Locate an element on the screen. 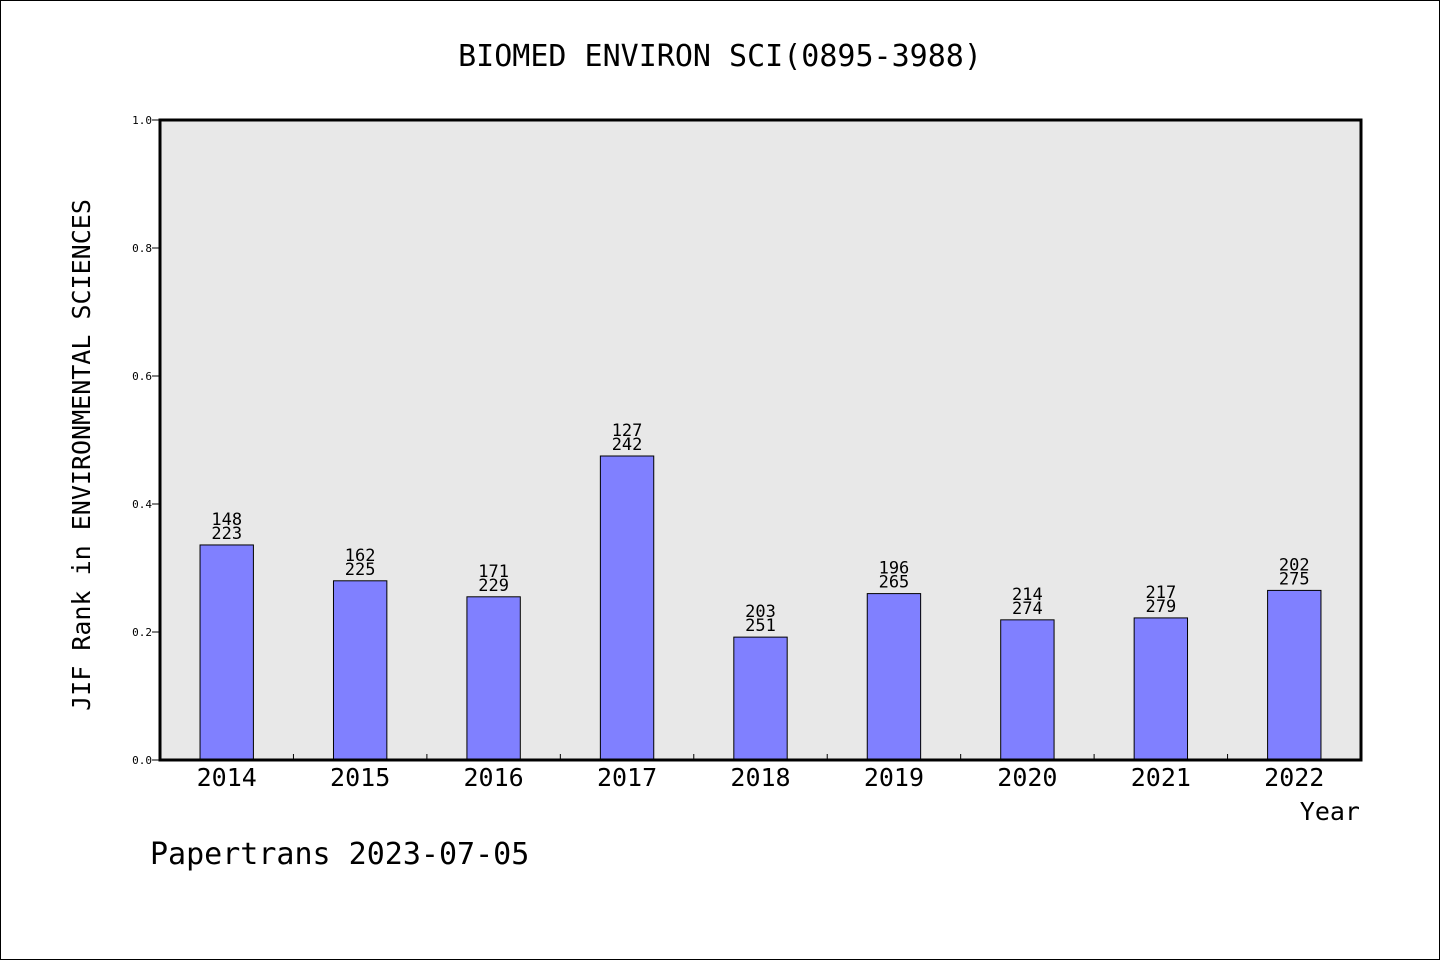 This screenshot has width=1440, height=960. x-tick-label: 2022 is located at coordinates (1294, 777).